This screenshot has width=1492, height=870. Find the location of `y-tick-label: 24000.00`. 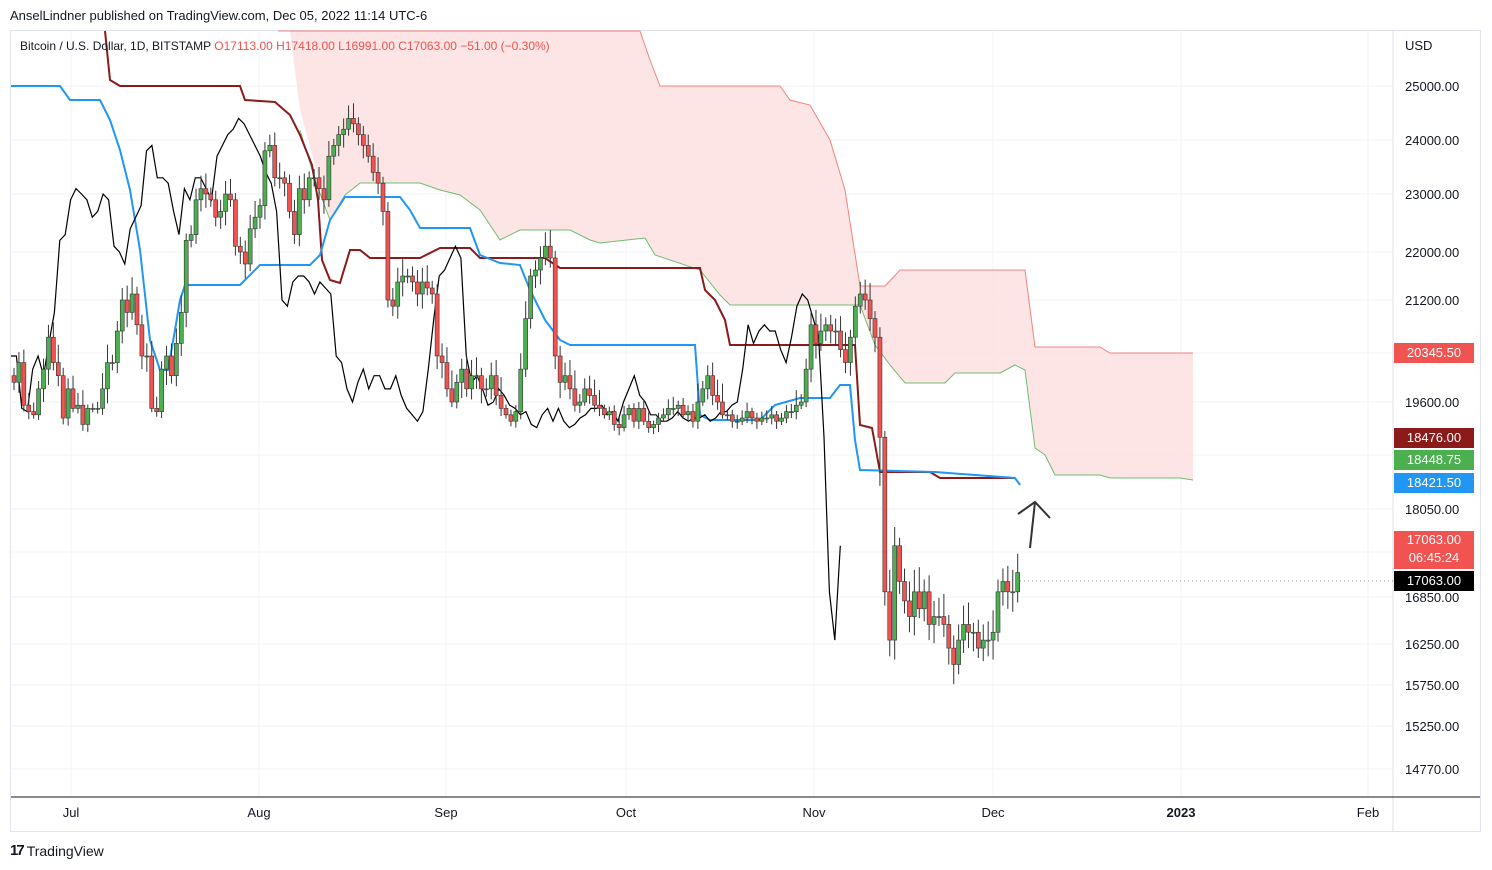

y-tick-label: 24000.00 is located at coordinates (1432, 140).